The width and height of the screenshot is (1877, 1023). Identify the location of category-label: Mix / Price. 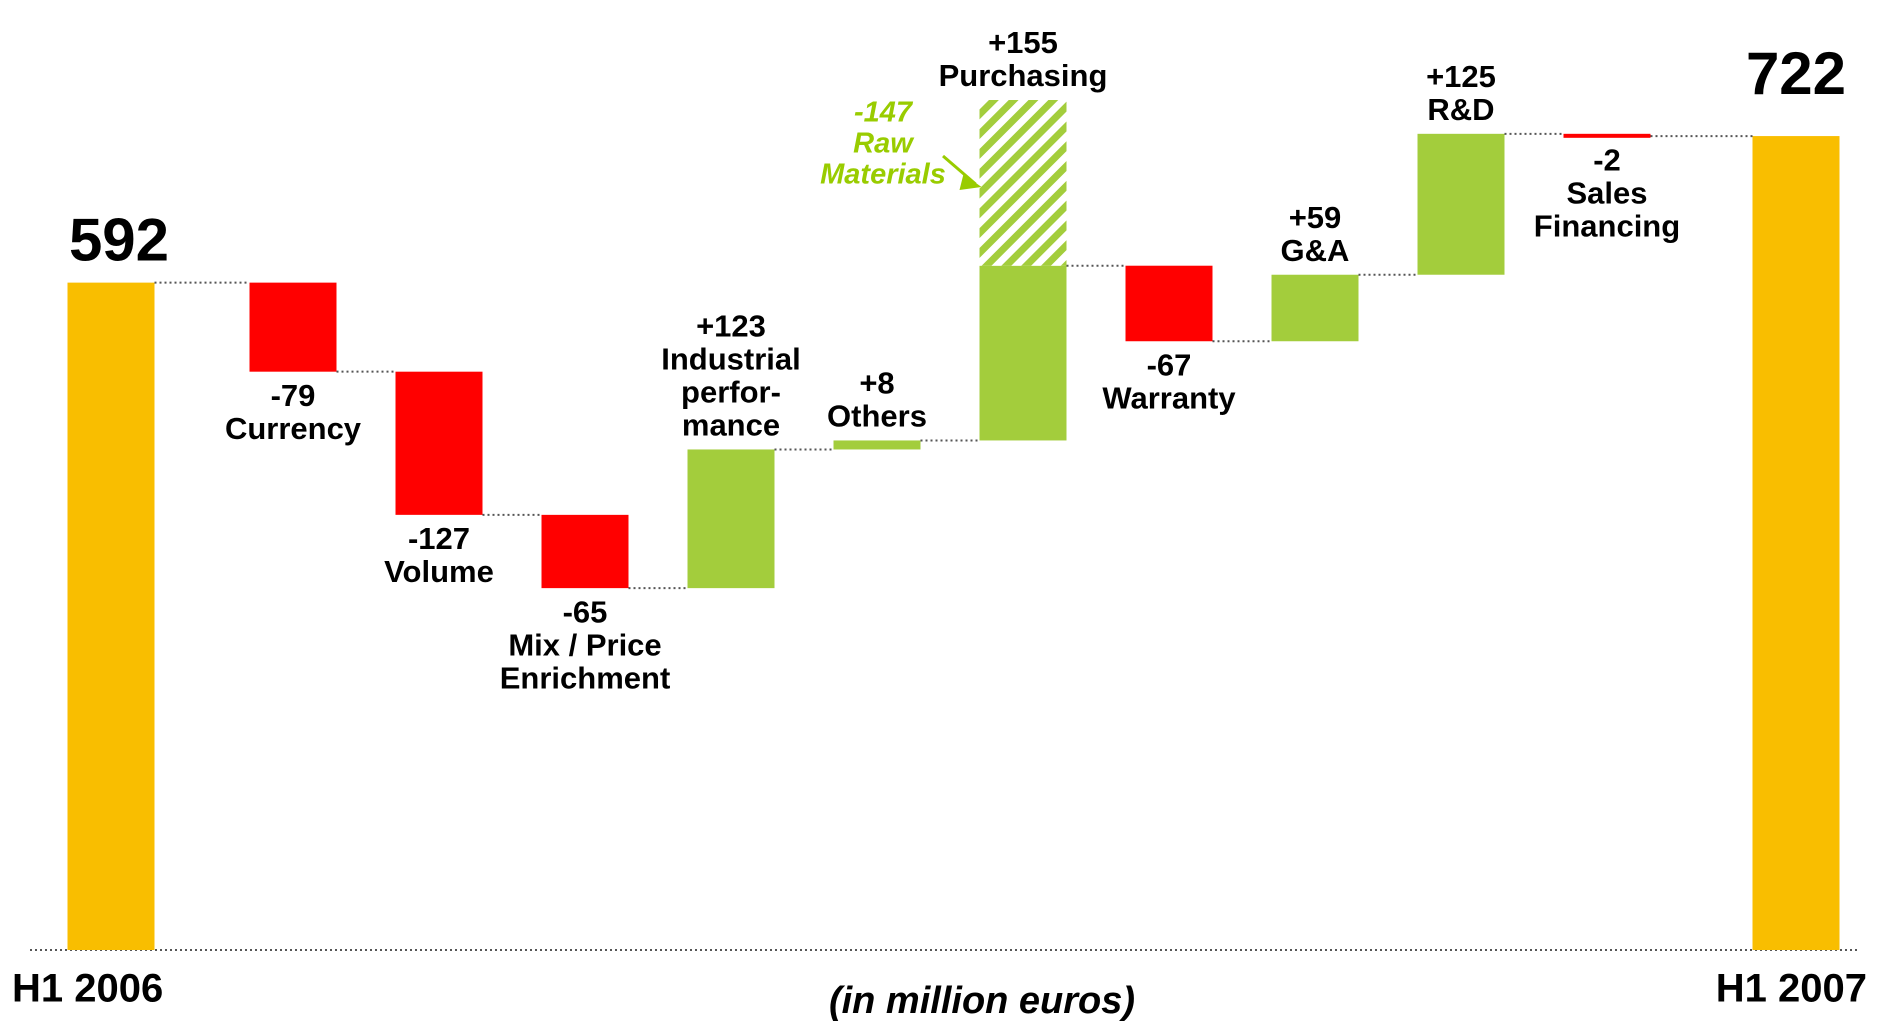
(584, 644).